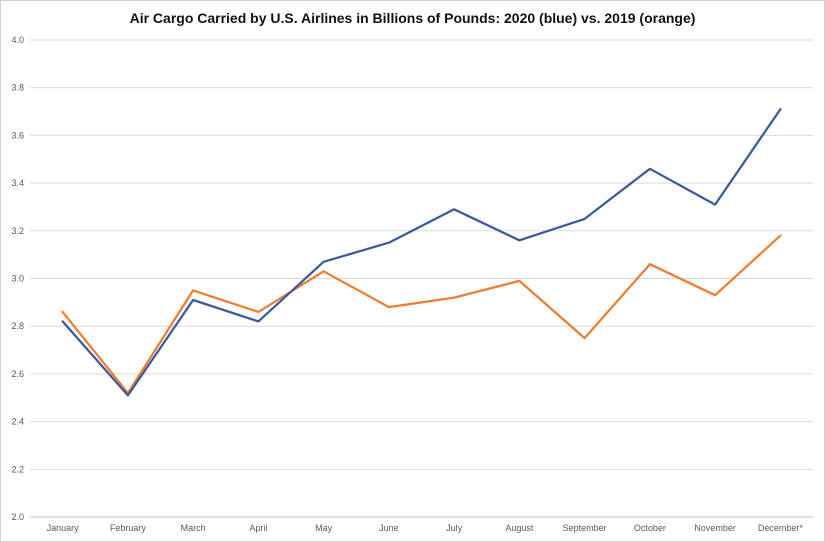 The width and height of the screenshot is (825, 542). What do you see at coordinates (17, 135) in the screenshot?
I see `y-tick-label: 3.6` at bounding box center [17, 135].